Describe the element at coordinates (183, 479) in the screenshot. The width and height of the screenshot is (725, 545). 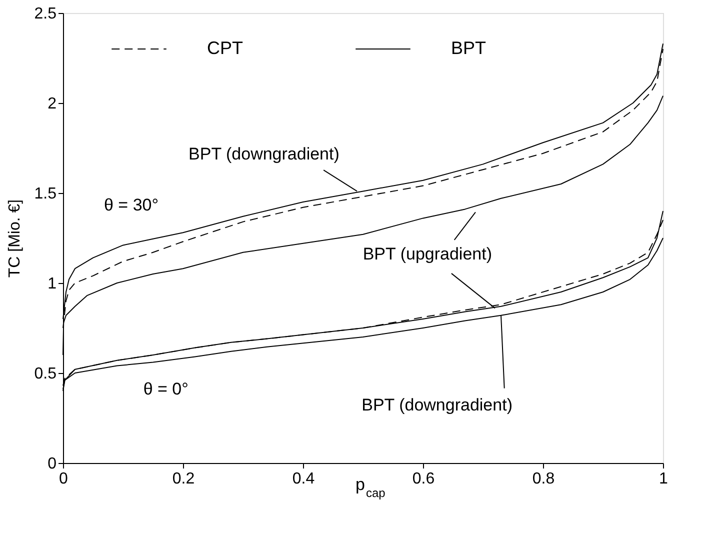
I see `x-tick-label: 0.2` at that location.